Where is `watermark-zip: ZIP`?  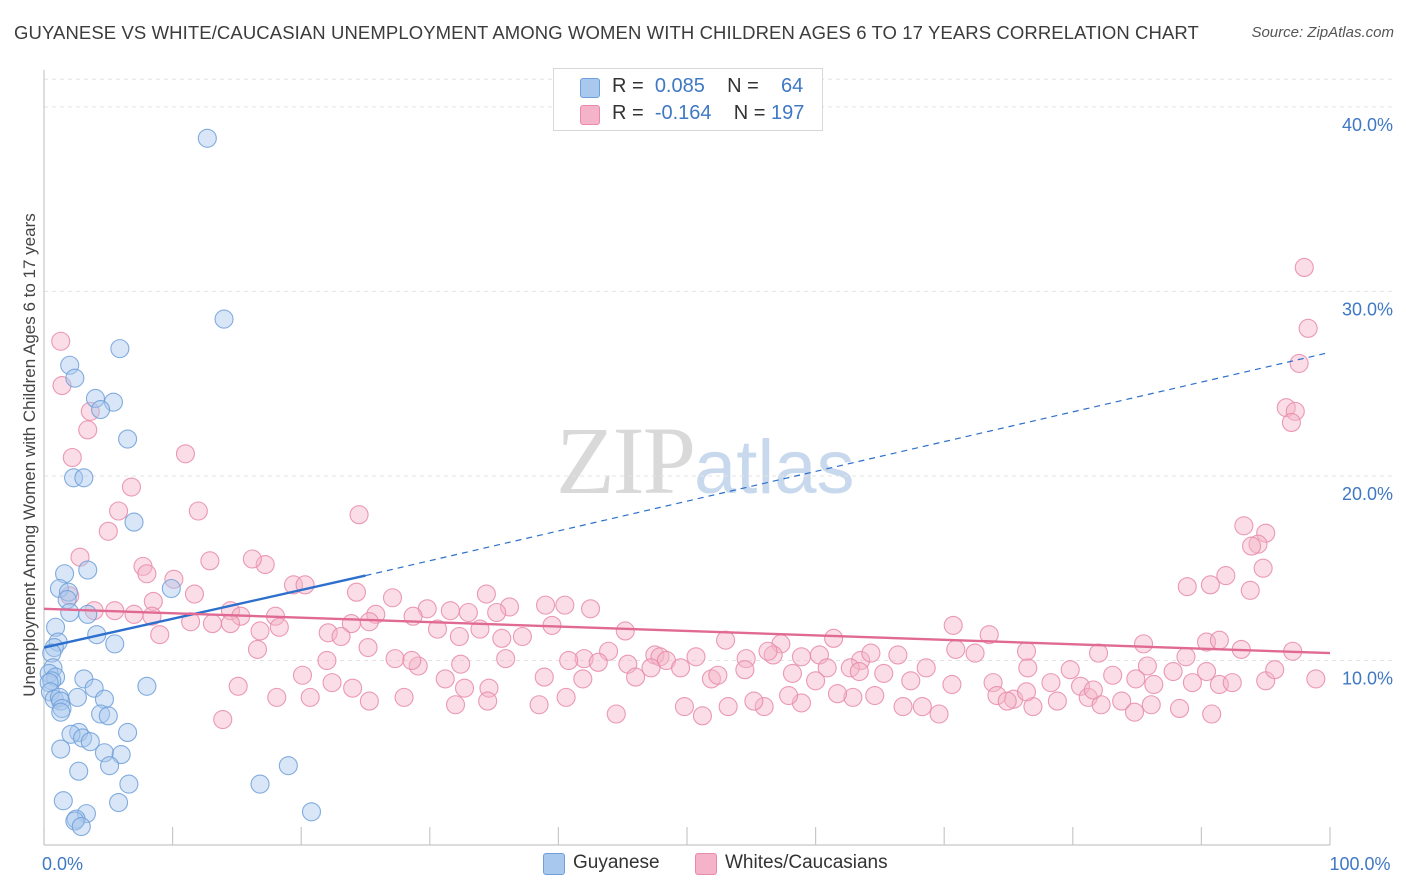
watermark-zip: ZIP is located at coordinates (626, 460).